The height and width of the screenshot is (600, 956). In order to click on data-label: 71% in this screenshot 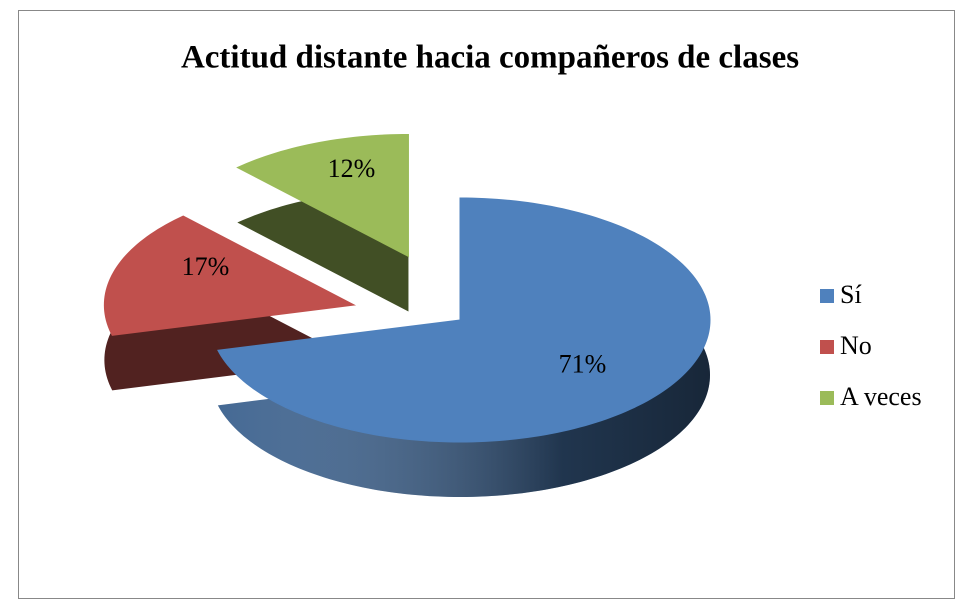, I will do `click(583, 363)`.